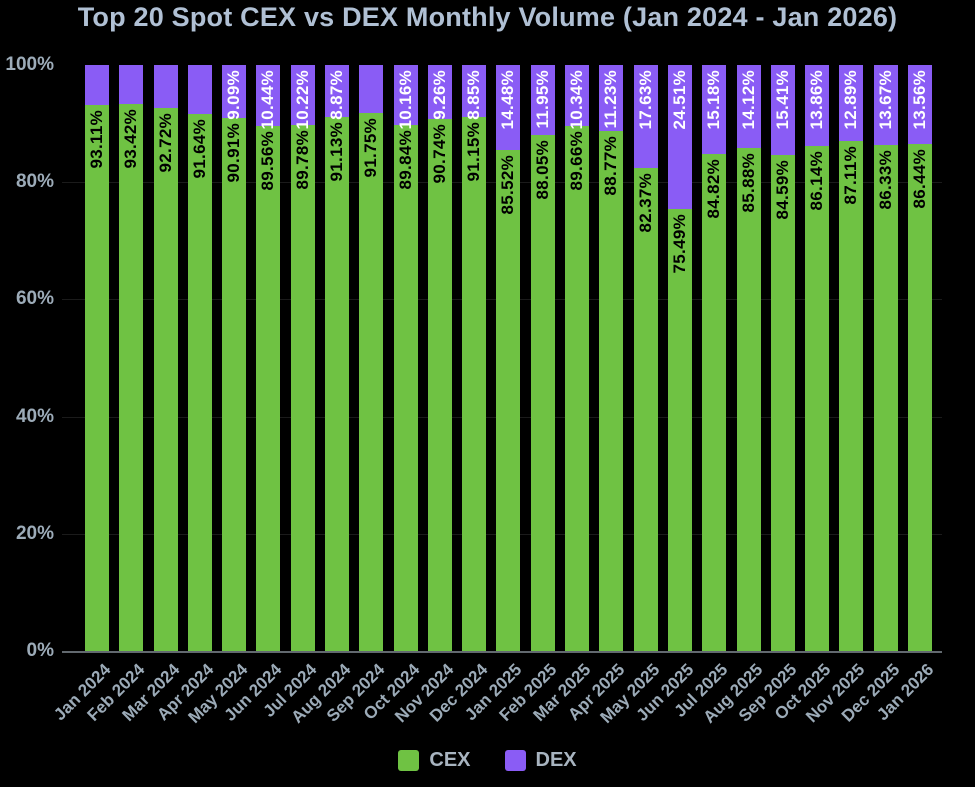  Describe the element at coordinates (34, 182) in the screenshot. I see `y-tick-label: 80%` at that location.